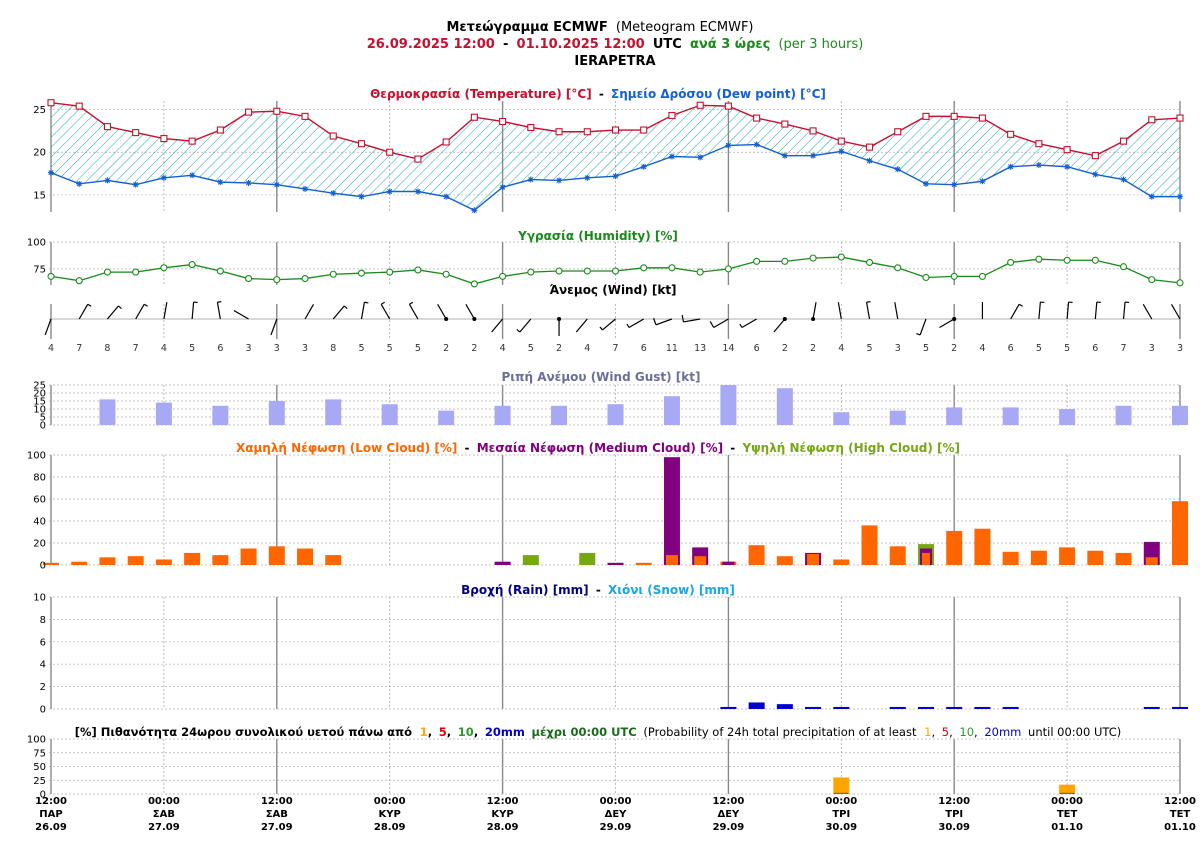  What do you see at coordinates (39, 269) in the screenshot?
I see `humidity-ytick-label: 75` at bounding box center [39, 269].